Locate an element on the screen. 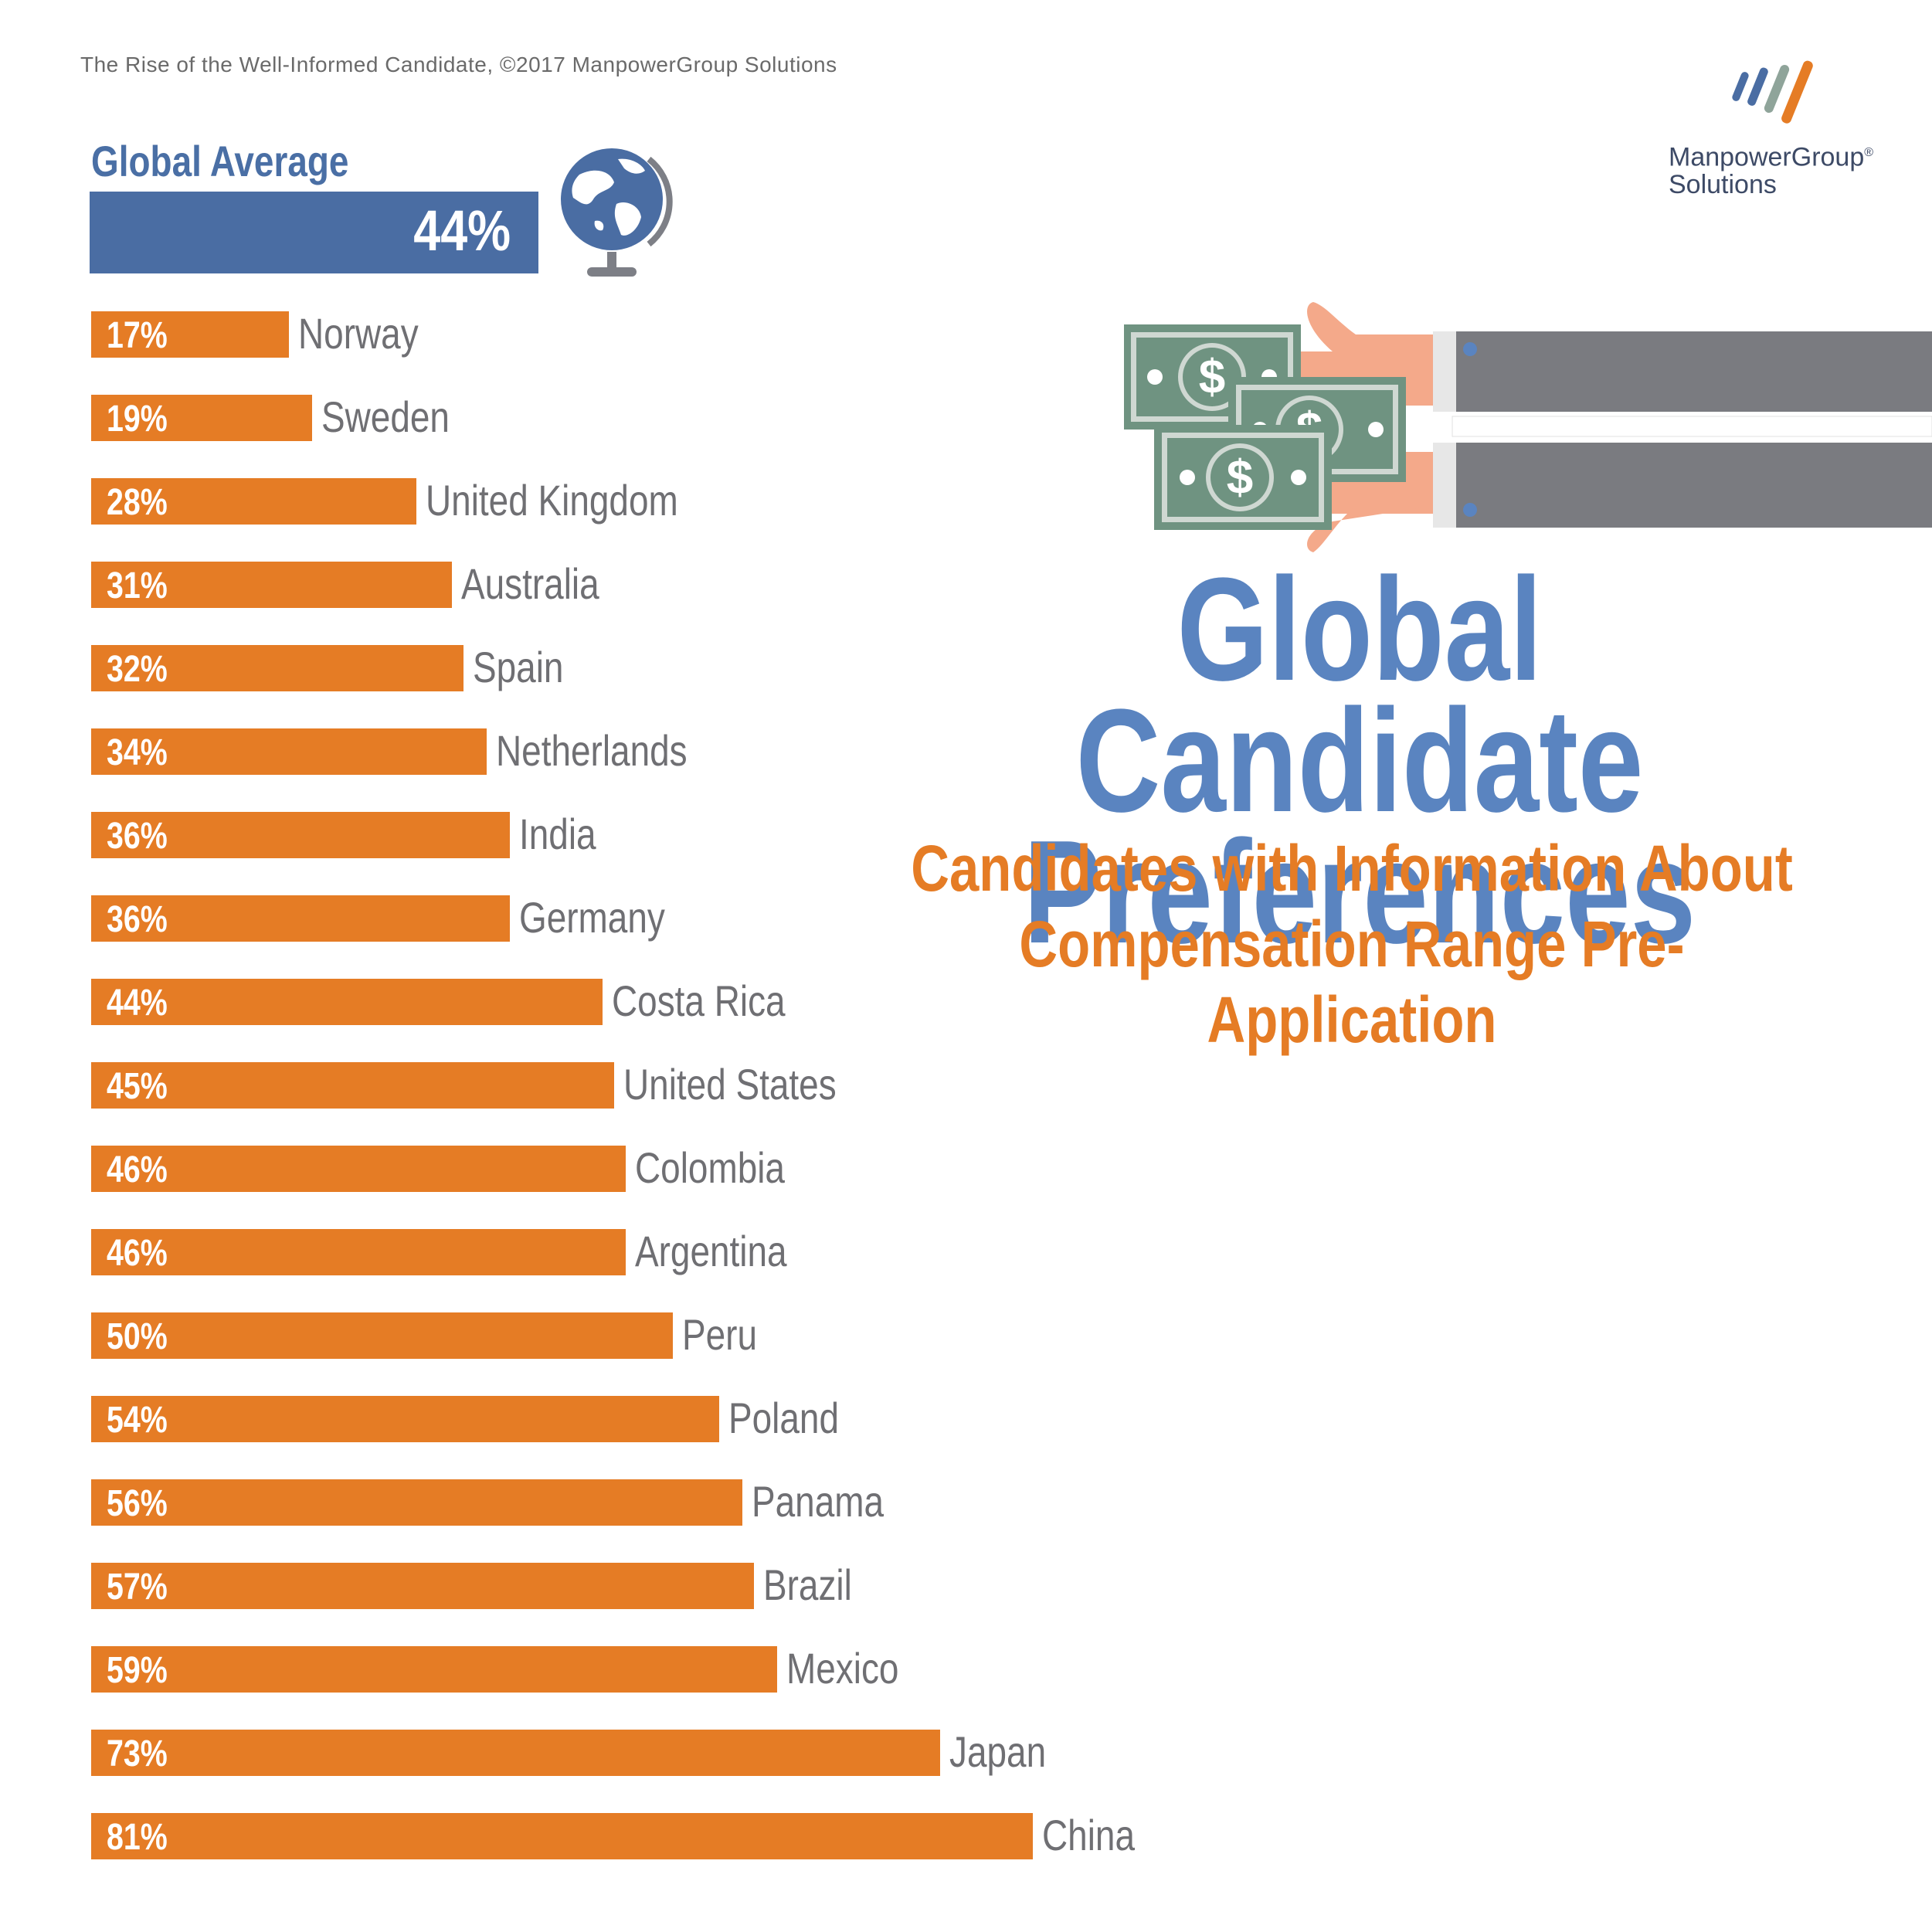 This screenshot has height=1932, width=1932. bar: 31% is located at coordinates (271, 585).